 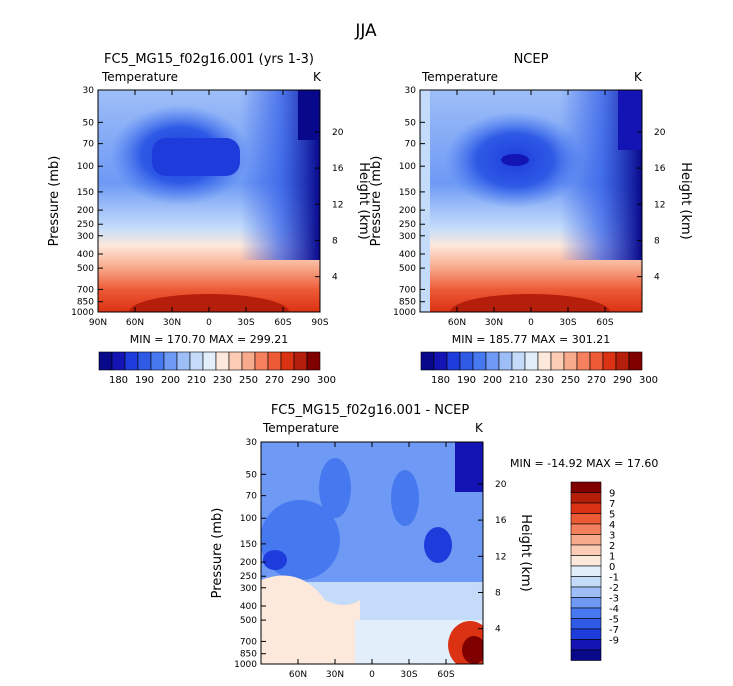 I want to click on colorbar-label: 200, so click(x=170, y=380).